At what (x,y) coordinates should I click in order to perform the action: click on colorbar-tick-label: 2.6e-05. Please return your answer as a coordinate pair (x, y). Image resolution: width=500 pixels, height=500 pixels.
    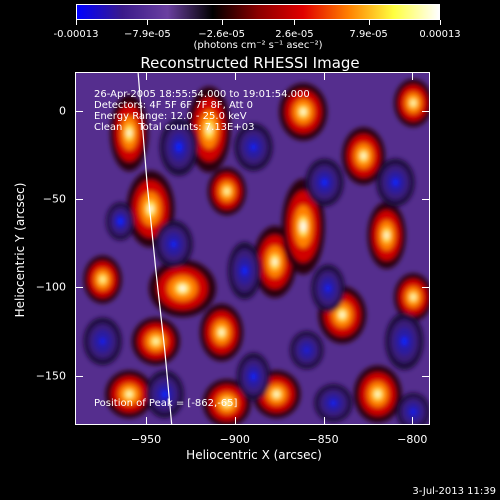
    Looking at the image, I should click on (294, 34).